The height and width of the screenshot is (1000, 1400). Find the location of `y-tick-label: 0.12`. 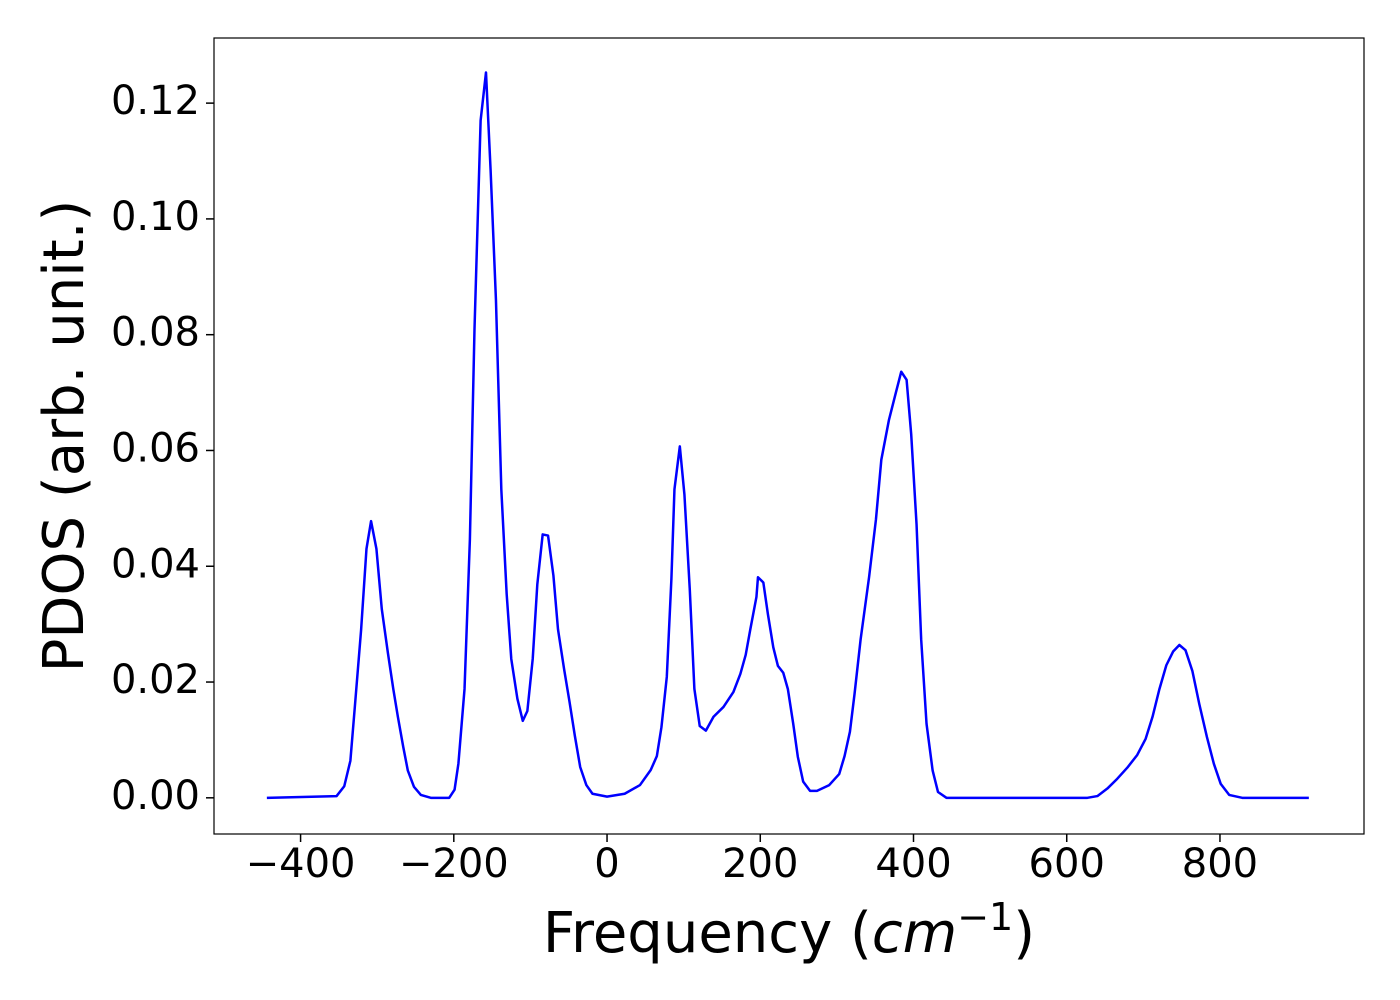

y-tick-label: 0.12 is located at coordinates (155, 101).